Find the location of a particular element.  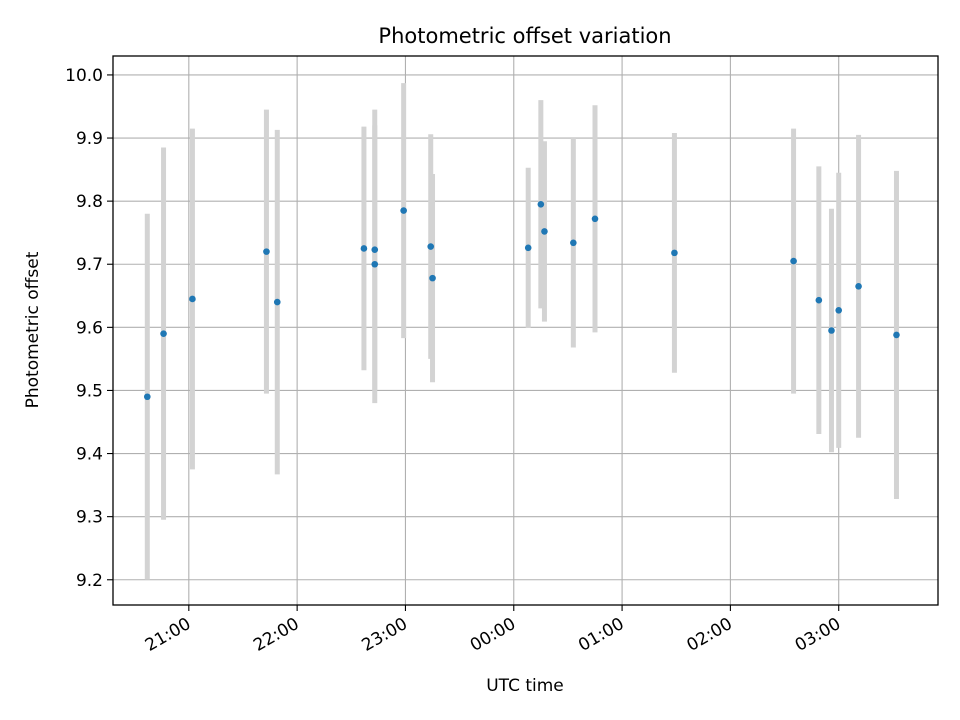

y-tick-label: 9.3 is located at coordinates (89, 518).